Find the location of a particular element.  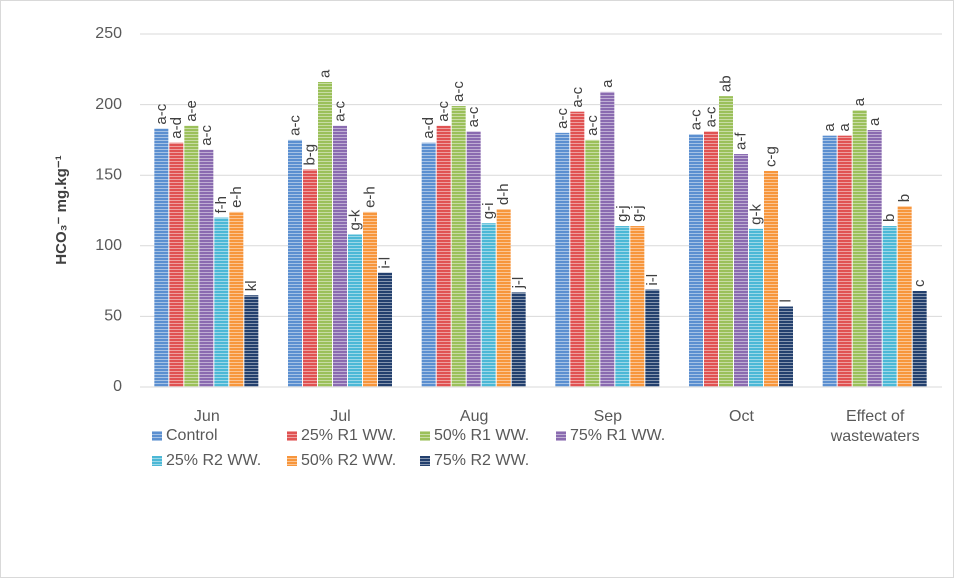

significance-letter: i-l is located at coordinates (652, 280).